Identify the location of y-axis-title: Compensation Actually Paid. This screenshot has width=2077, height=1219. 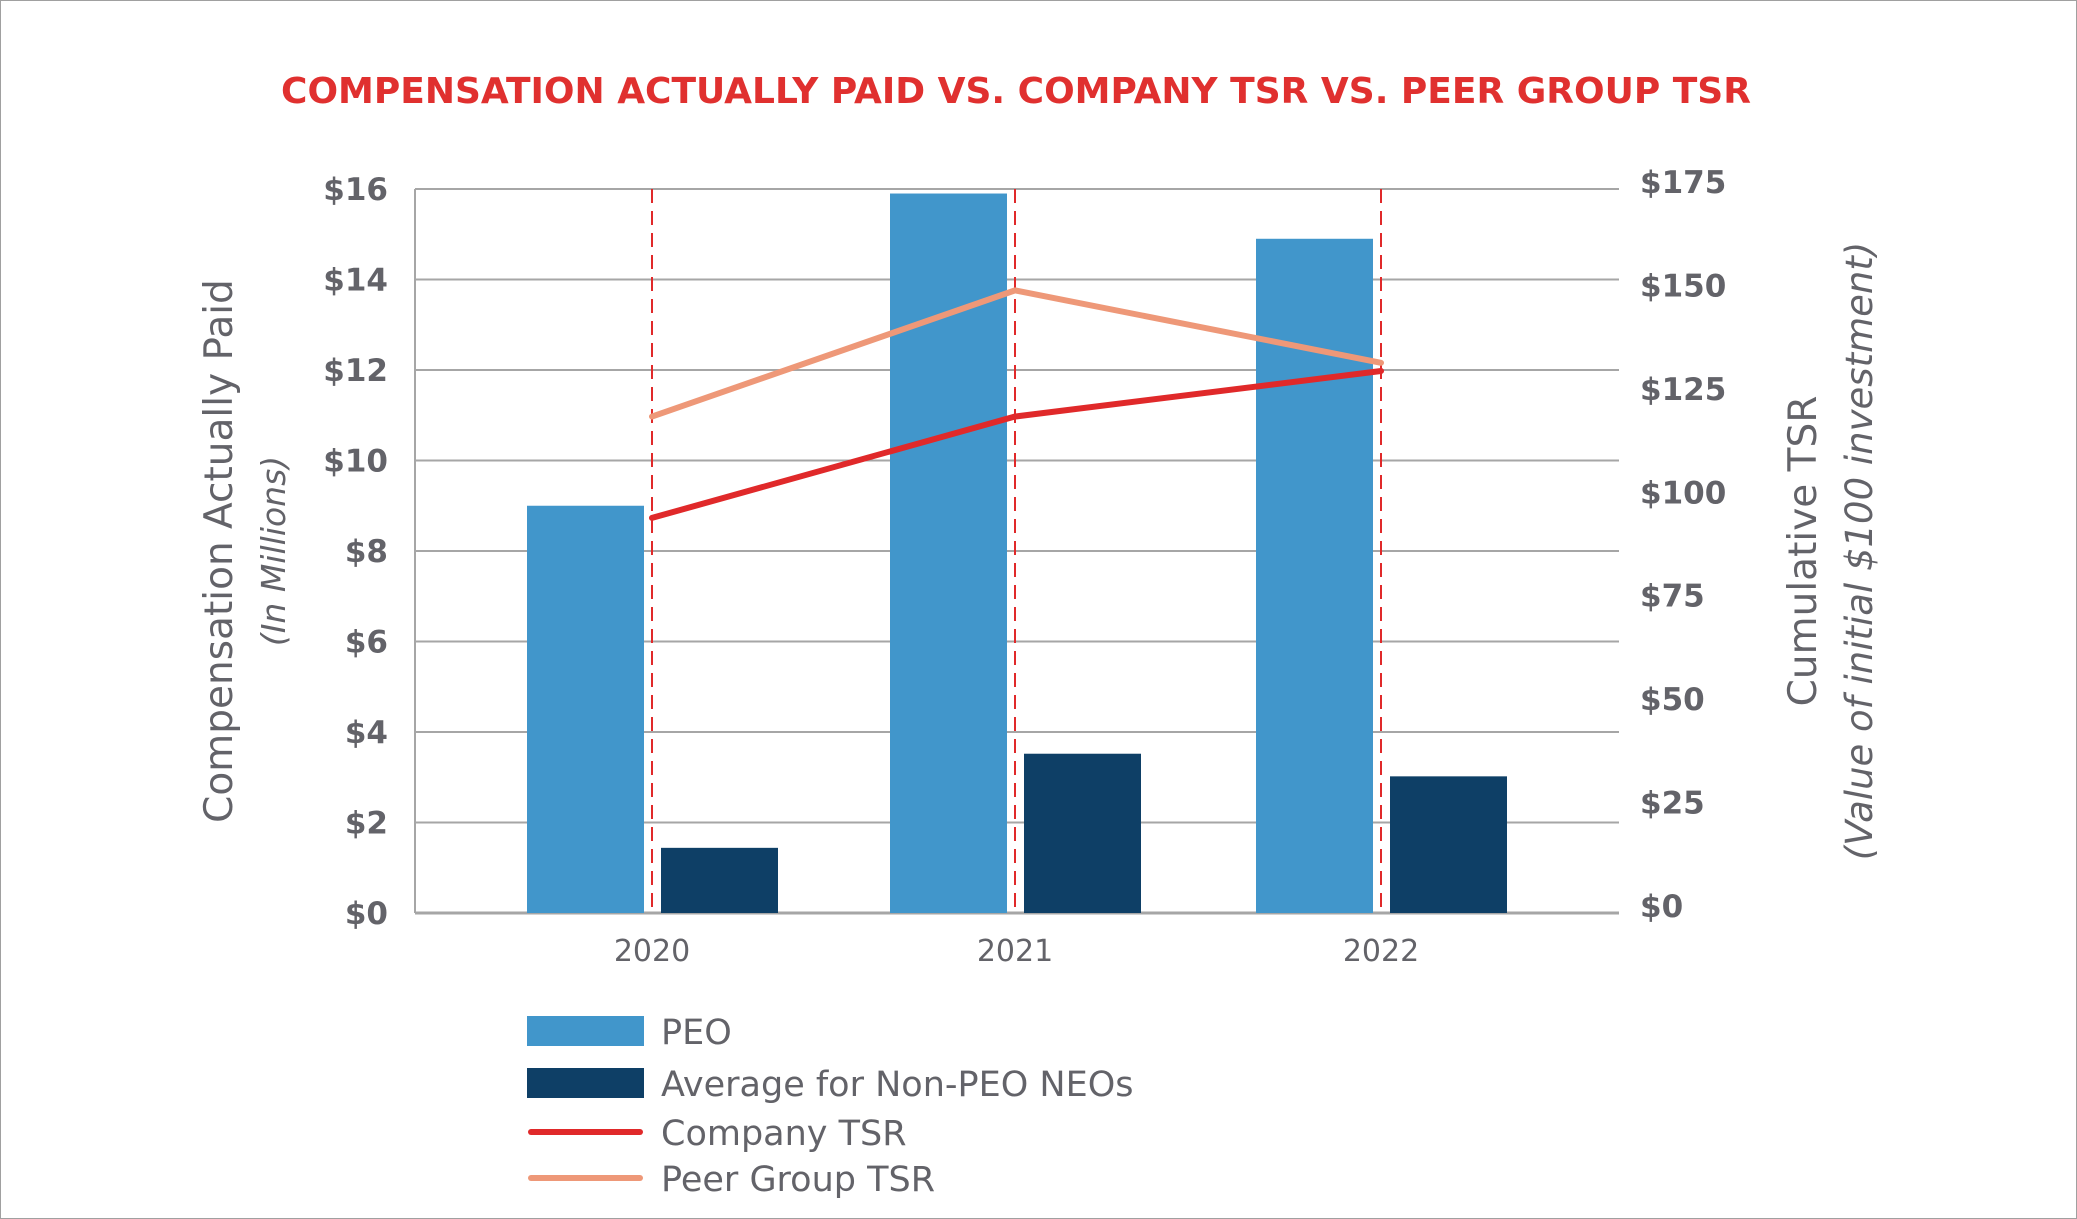
(219, 551).